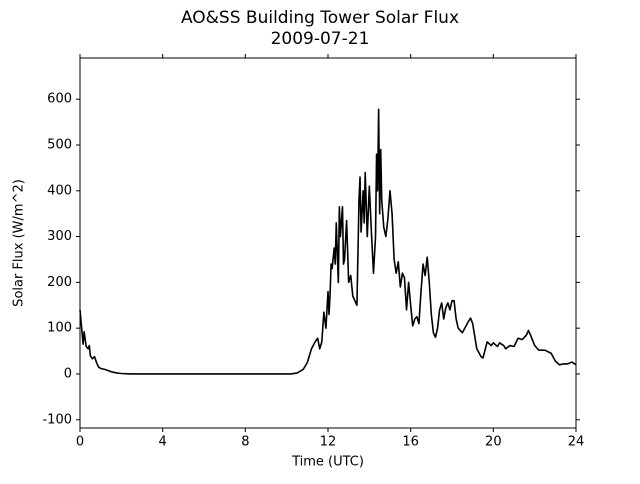  I want to click on y-tick-label: 200, so click(59, 282).